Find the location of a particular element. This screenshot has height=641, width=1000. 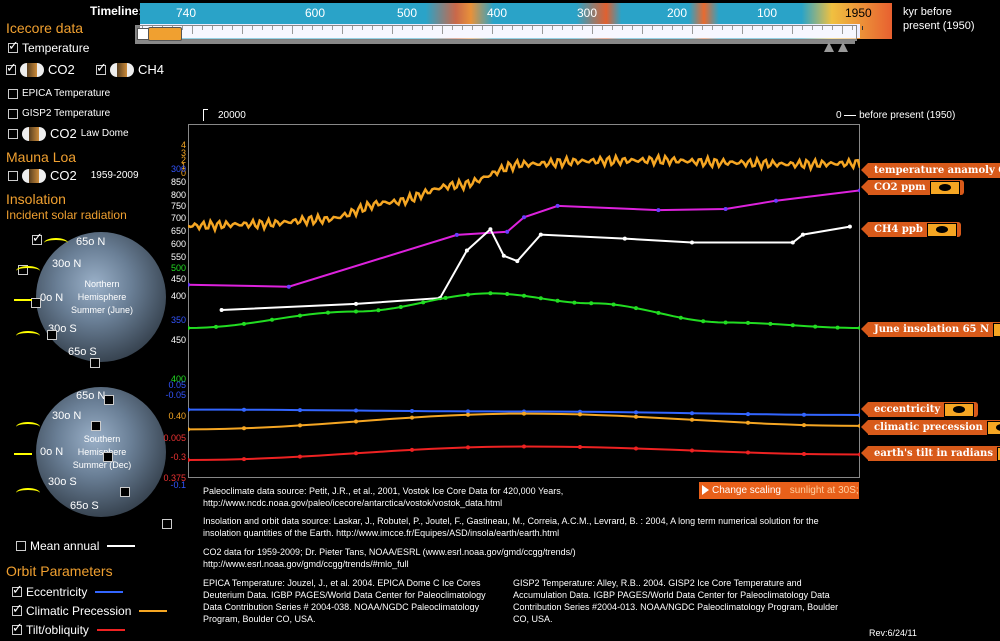

law-dome-option: CO2 Law Dome is located at coordinates (68, 133).